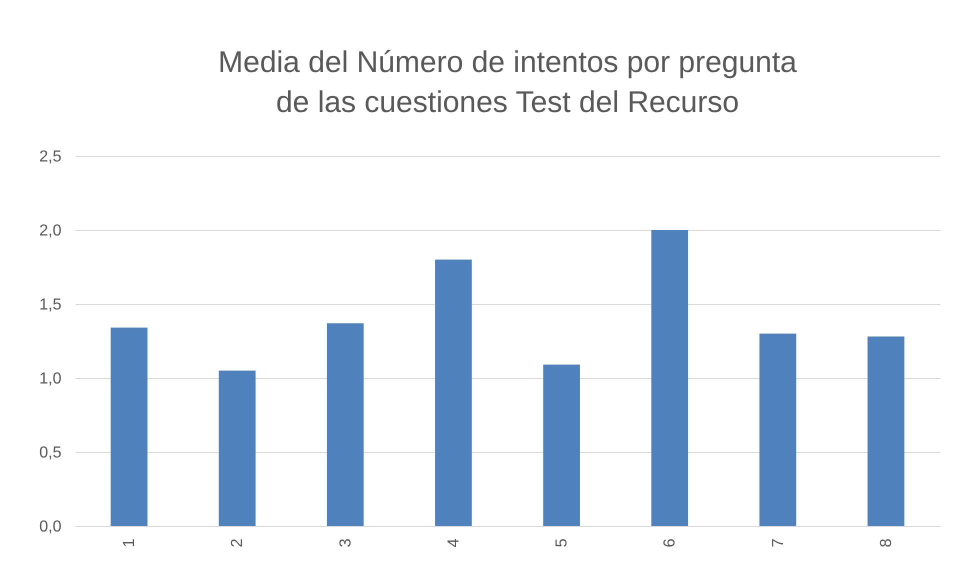 The width and height of the screenshot is (954, 578). I want to click on chart-title: Media del Número de intentos por pregunta de las cuestiones Test del Recurso, so click(508, 82).